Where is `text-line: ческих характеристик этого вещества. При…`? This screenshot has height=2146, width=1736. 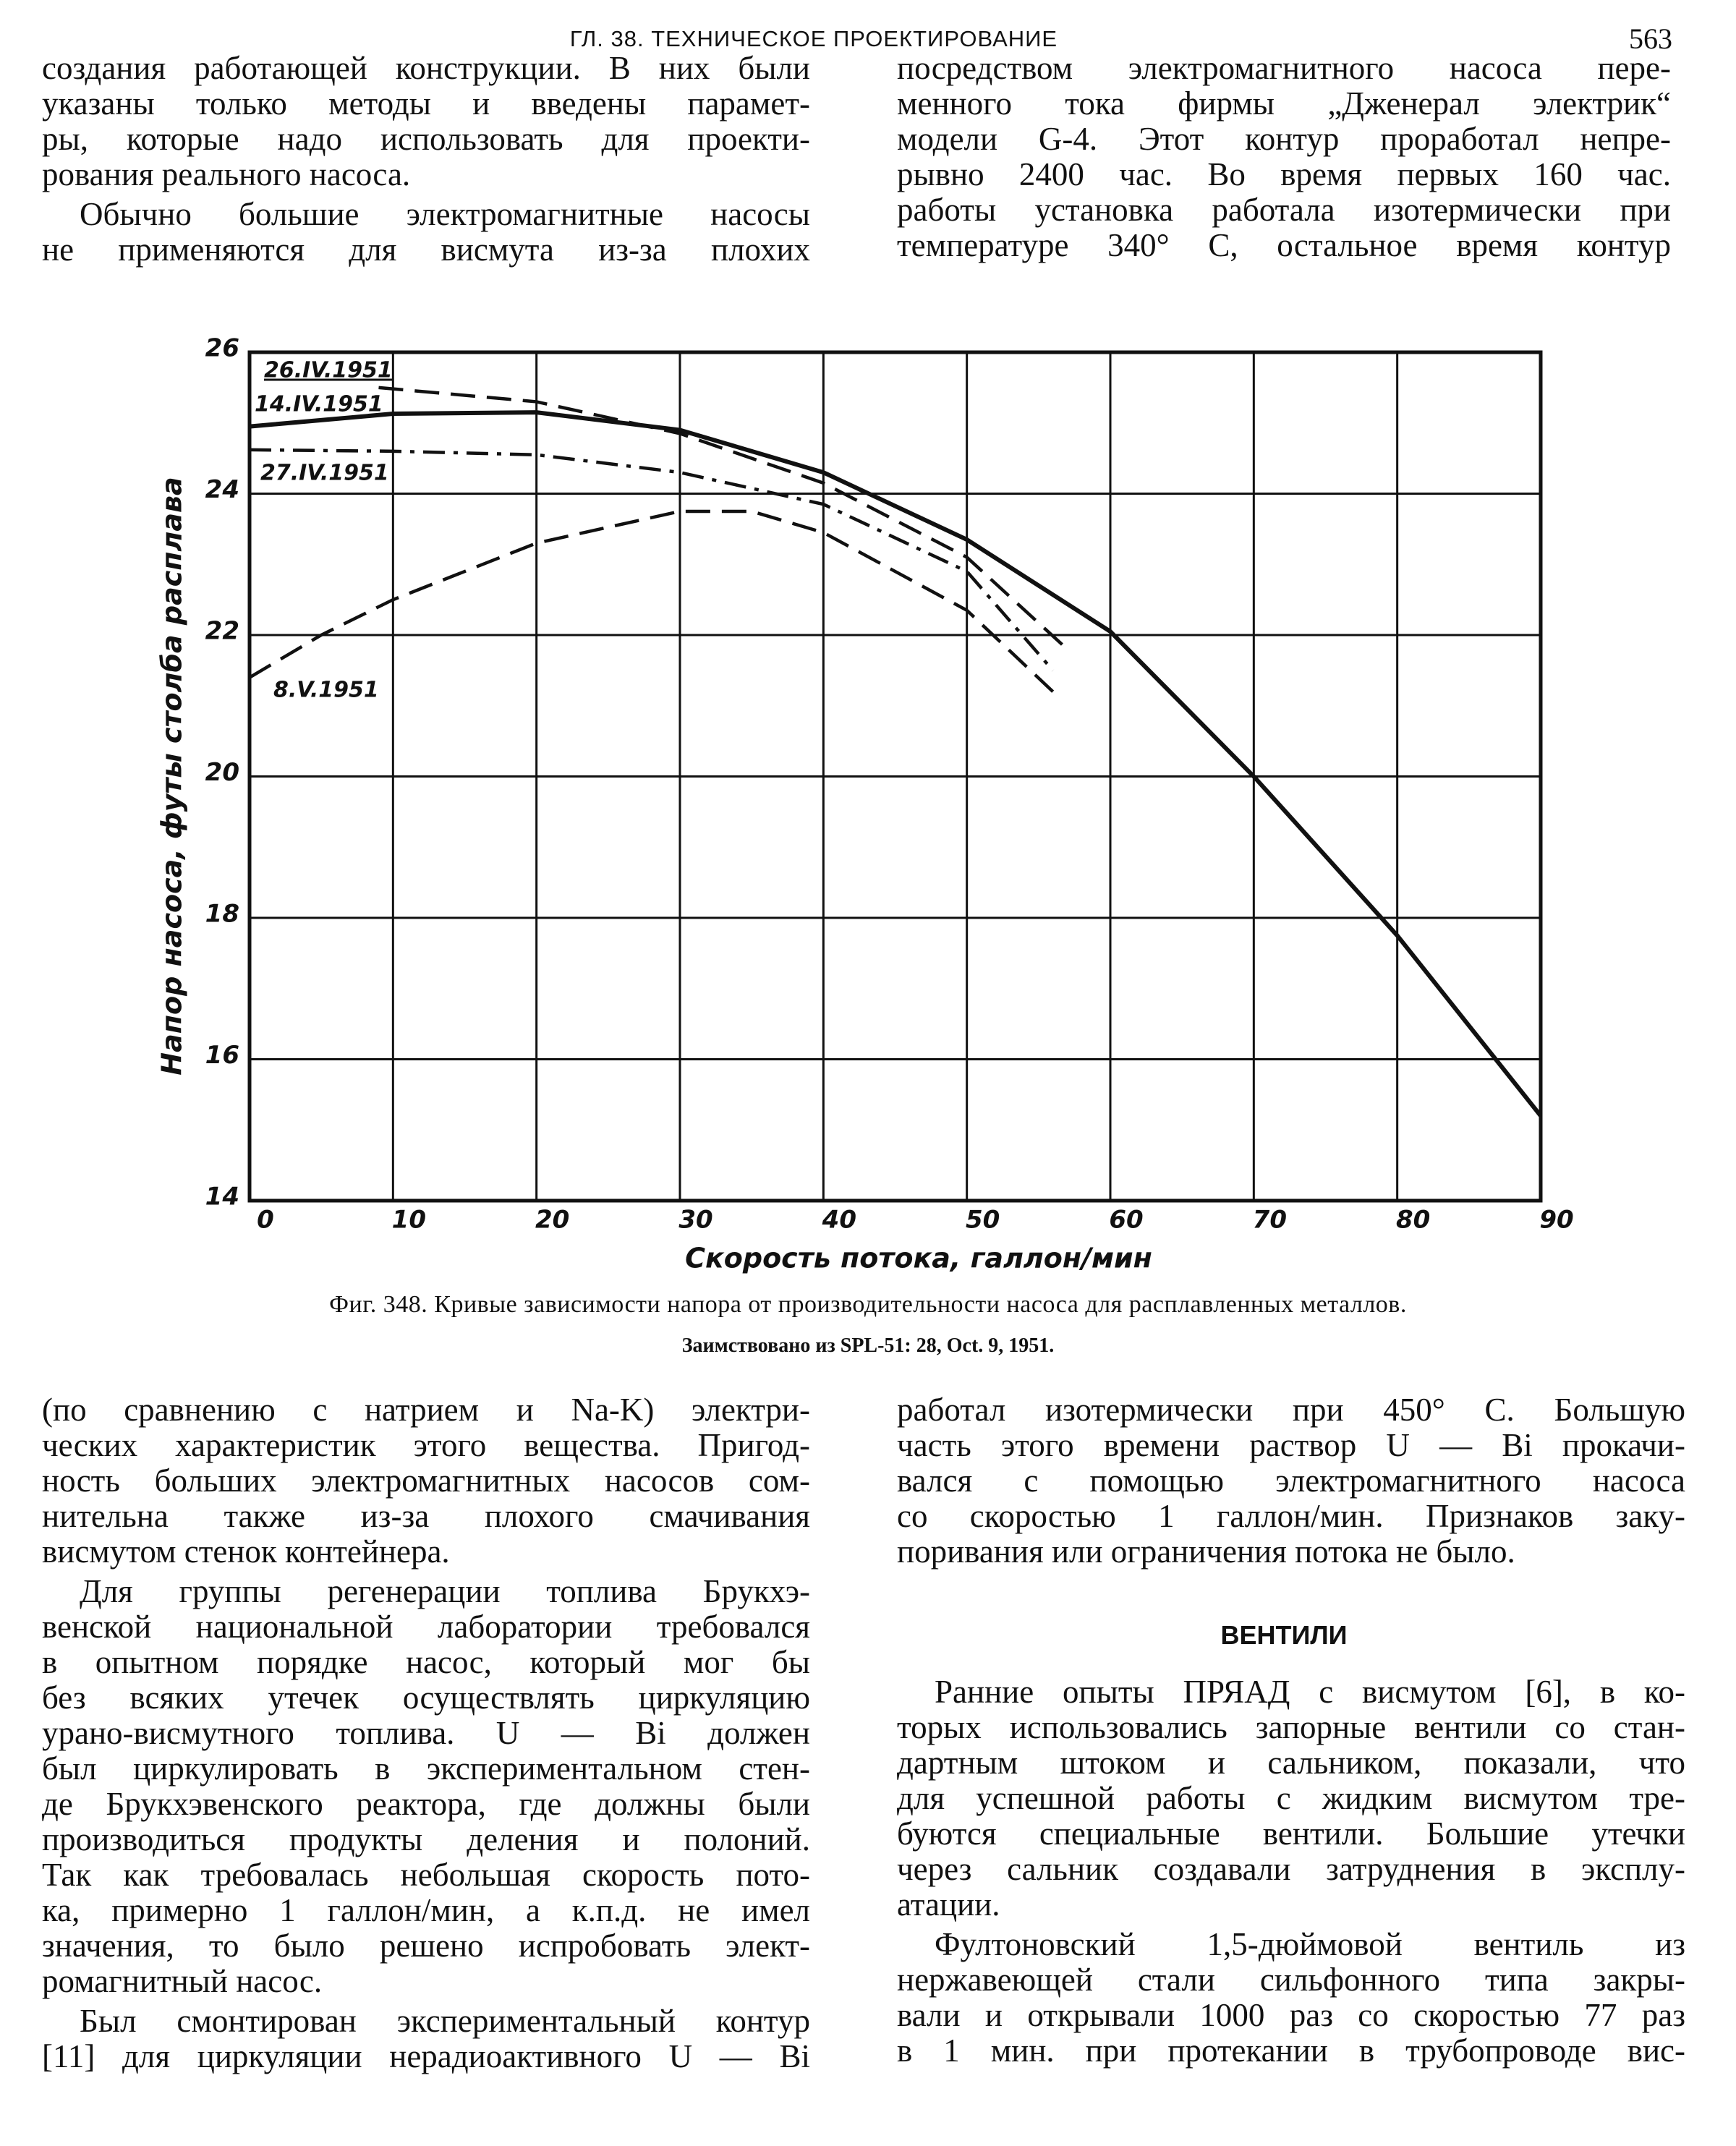
text-line: ческих характеристик этого вещества. При… is located at coordinates (426, 1445).